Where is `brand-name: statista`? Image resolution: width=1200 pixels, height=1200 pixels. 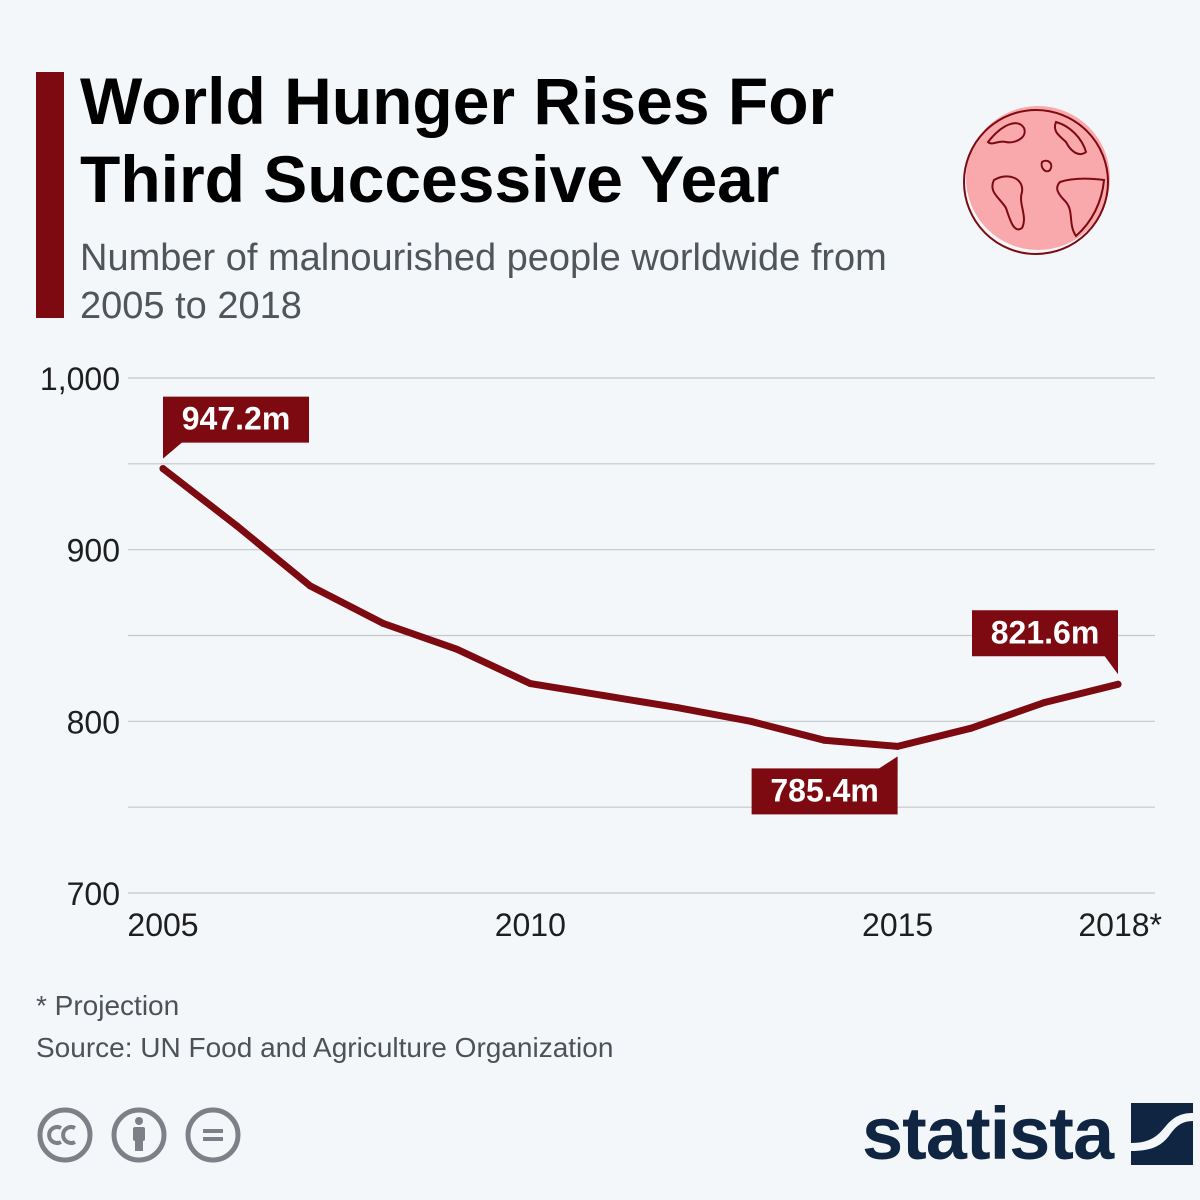 brand-name: statista is located at coordinates (988, 1133).